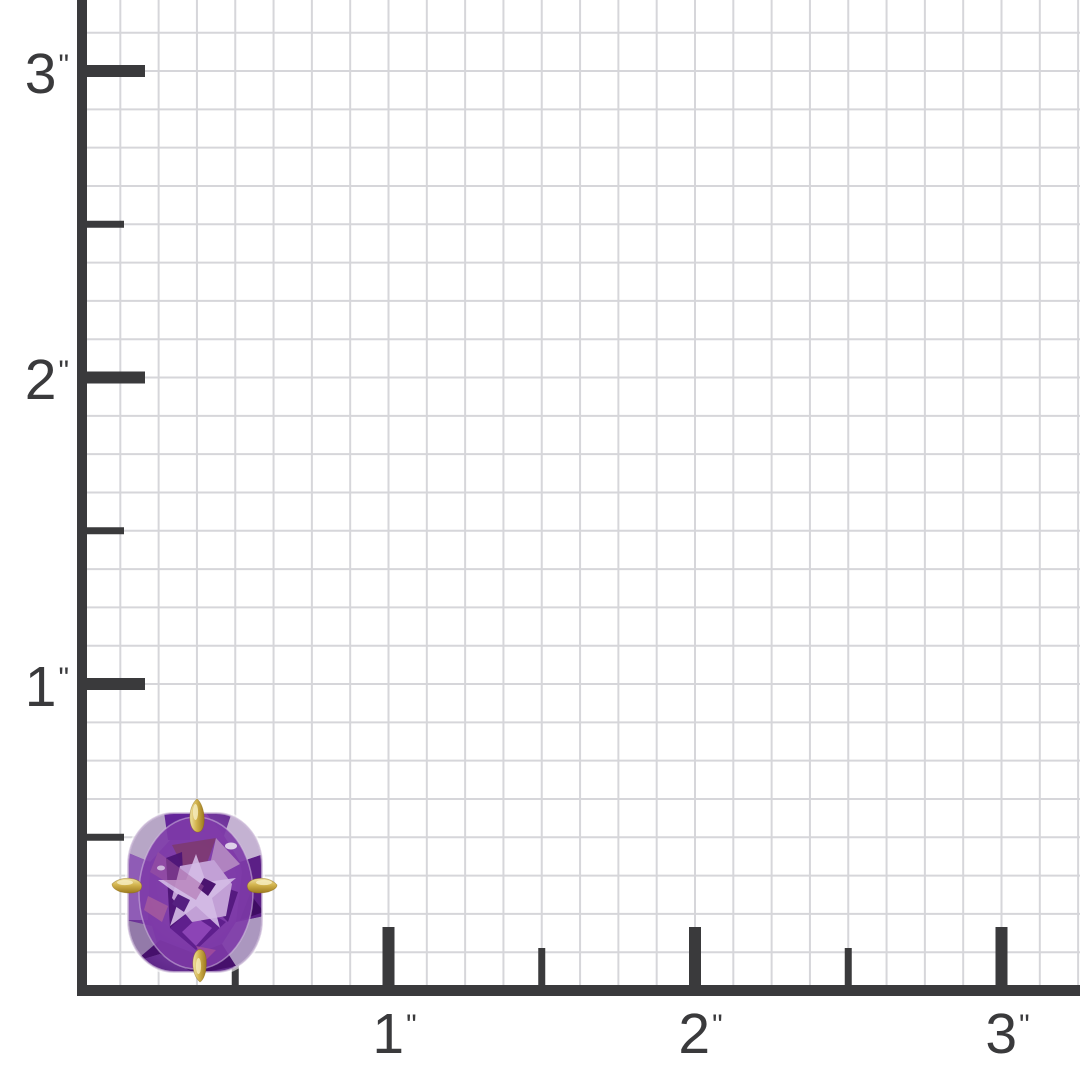 Image resolution: width=1080 pixels, height=1080 pixels. Describe the element at coordinates (388, 1034) in the screenshot. I see `x-axis-label-1in-number: 1` at that location.